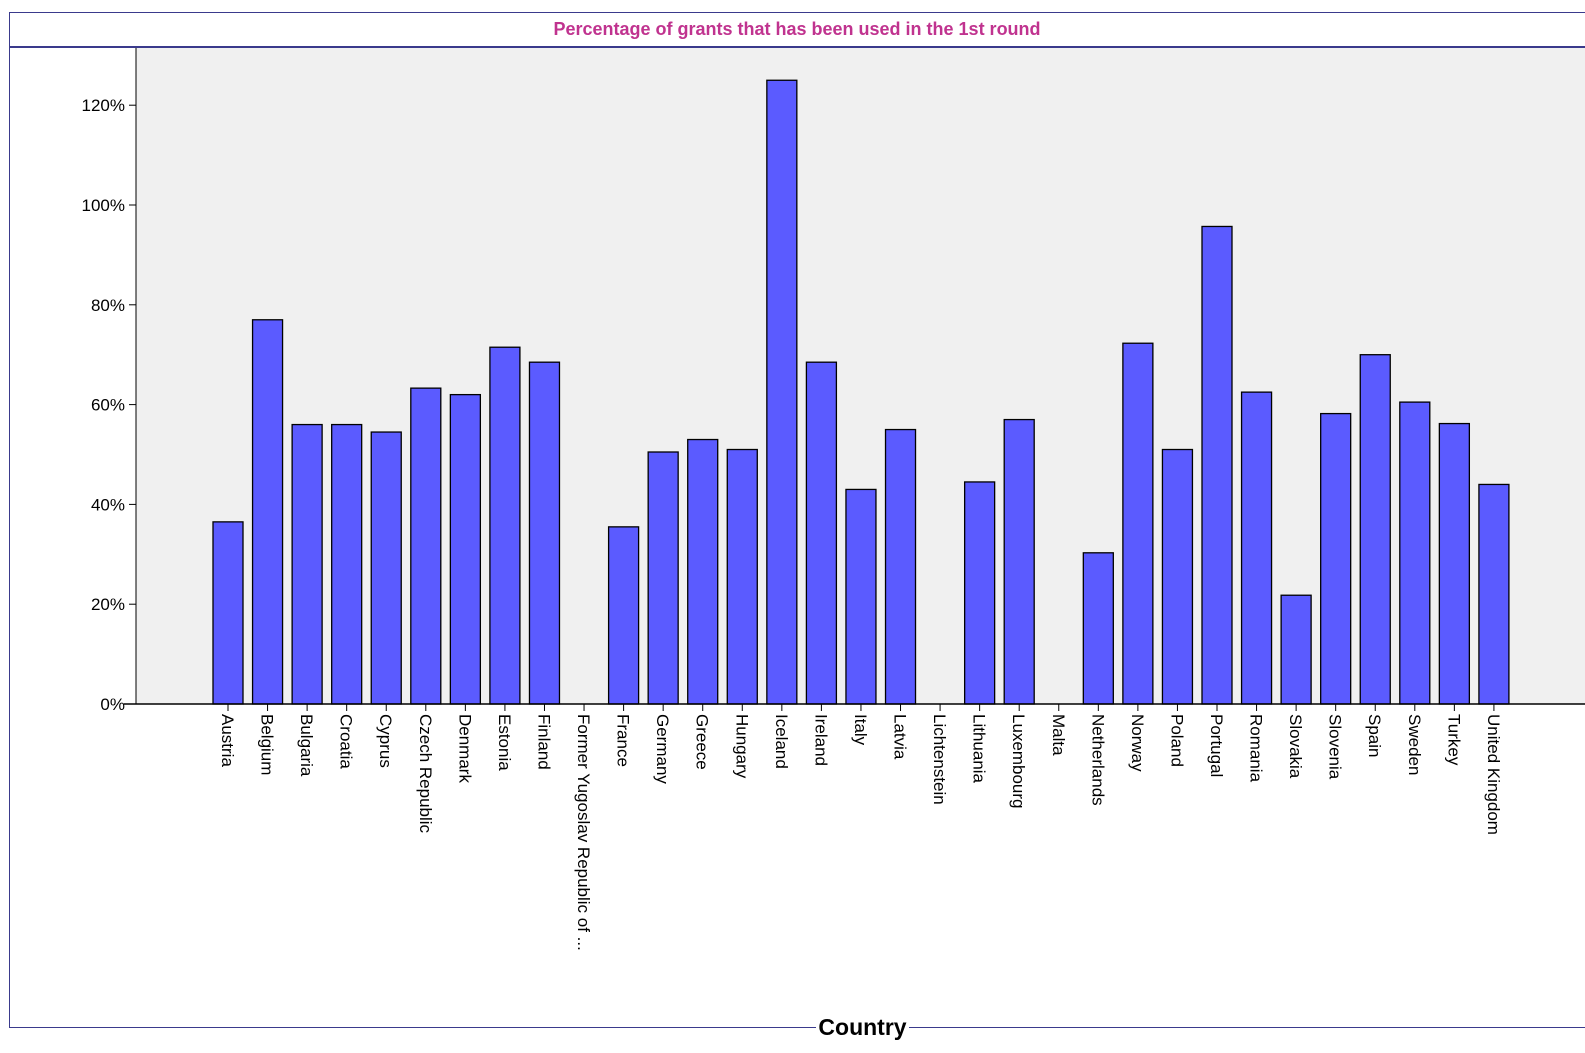  What do you see at coordinates (1256, 748) in the screenshot?
I see `x-tick-label: Romania` at bounding box center [1256, 748].